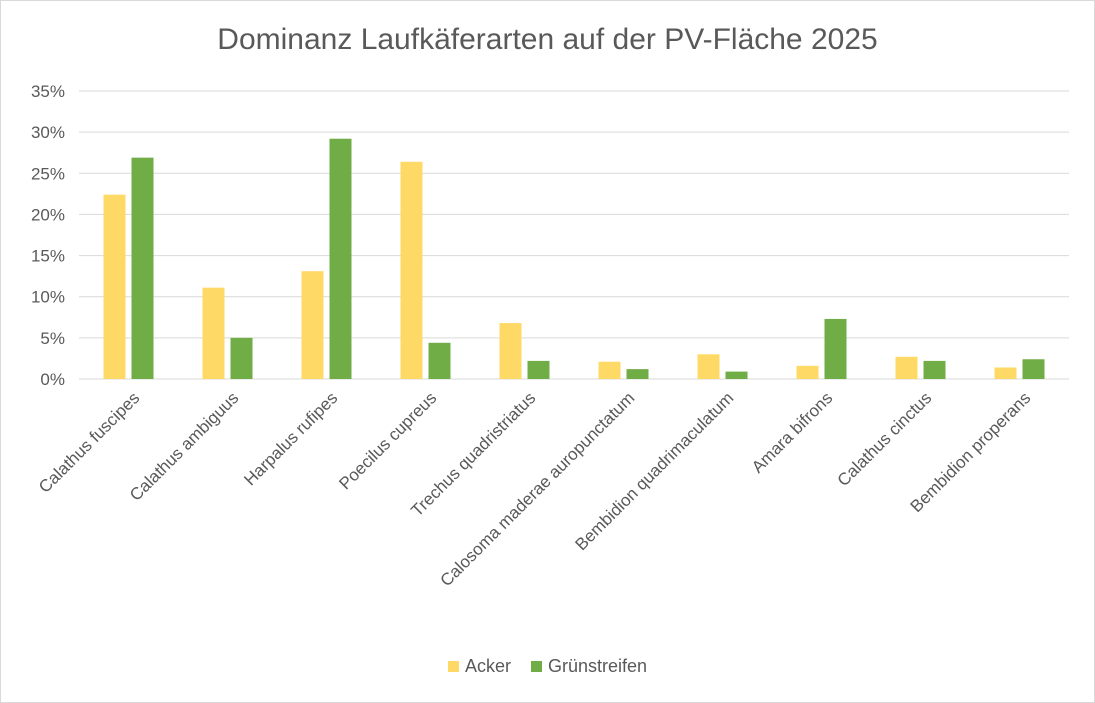 Image resolution: width=1095 pixels, height=703 pixels. Describe the element at coordinates (597, 666) in the screenshot. I see `legend-label-gruenstreifen: Grünstreifen` at that location.